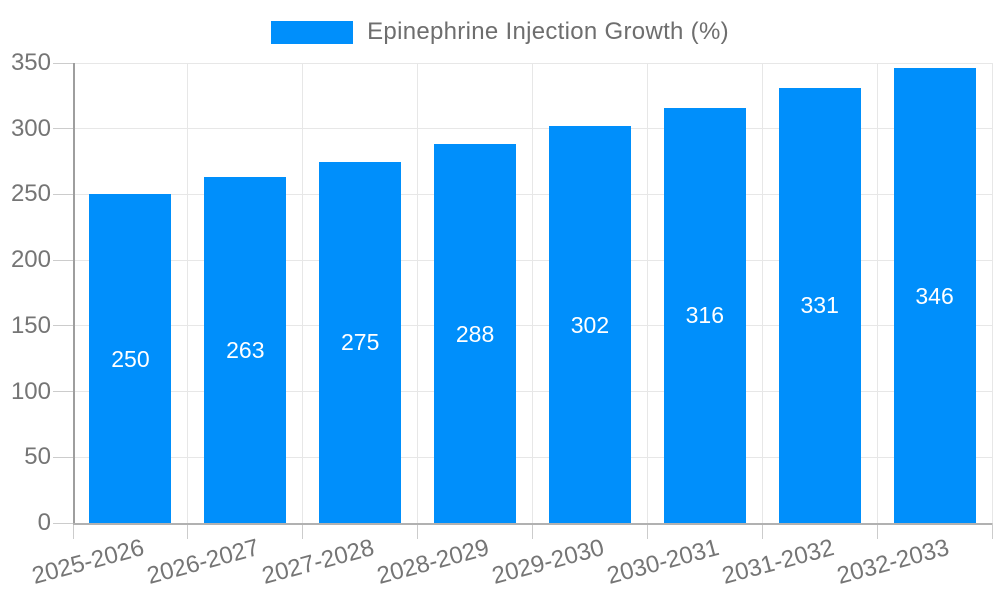  What do you see at coordinates (44, 522) in the screenshot?
I see `y-axis-tick-label: 0` at bounding box center [44, 522].